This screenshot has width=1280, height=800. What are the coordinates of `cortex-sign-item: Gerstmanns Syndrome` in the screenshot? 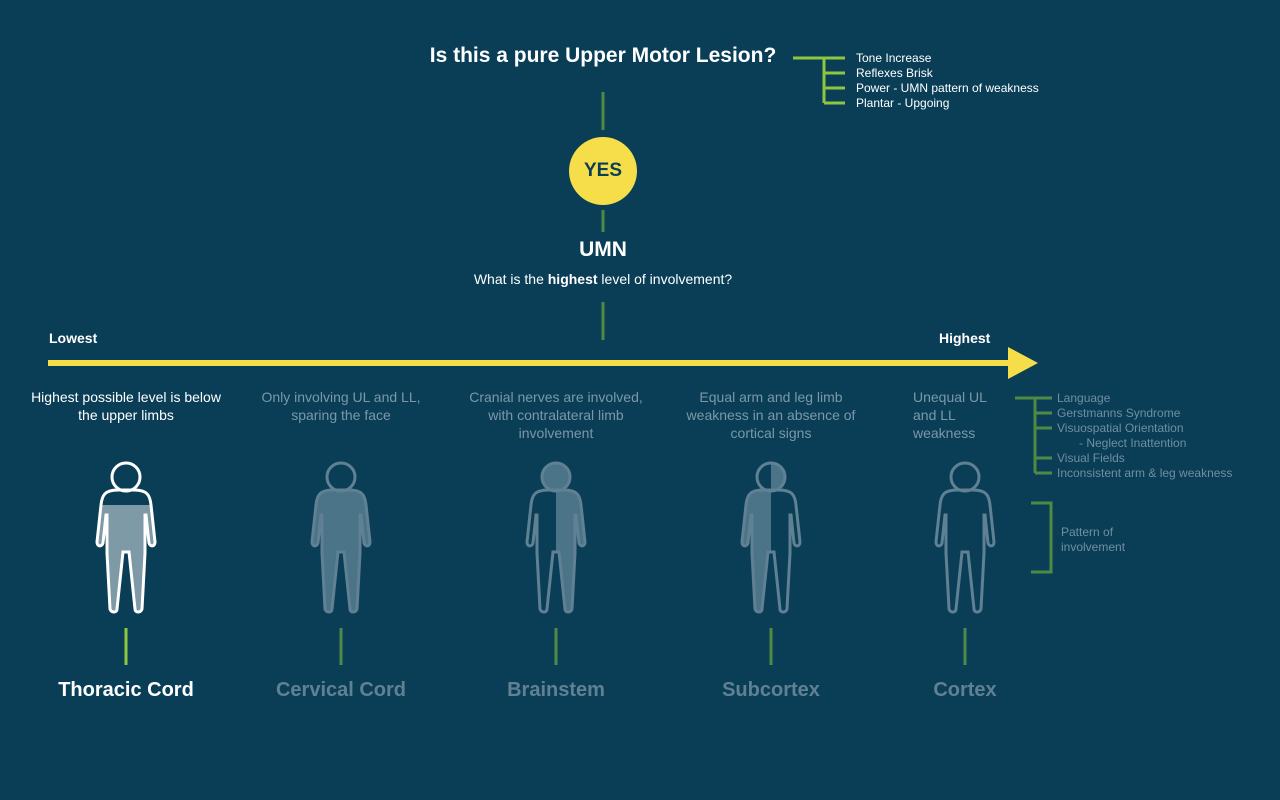 It's located at (1119, 413).